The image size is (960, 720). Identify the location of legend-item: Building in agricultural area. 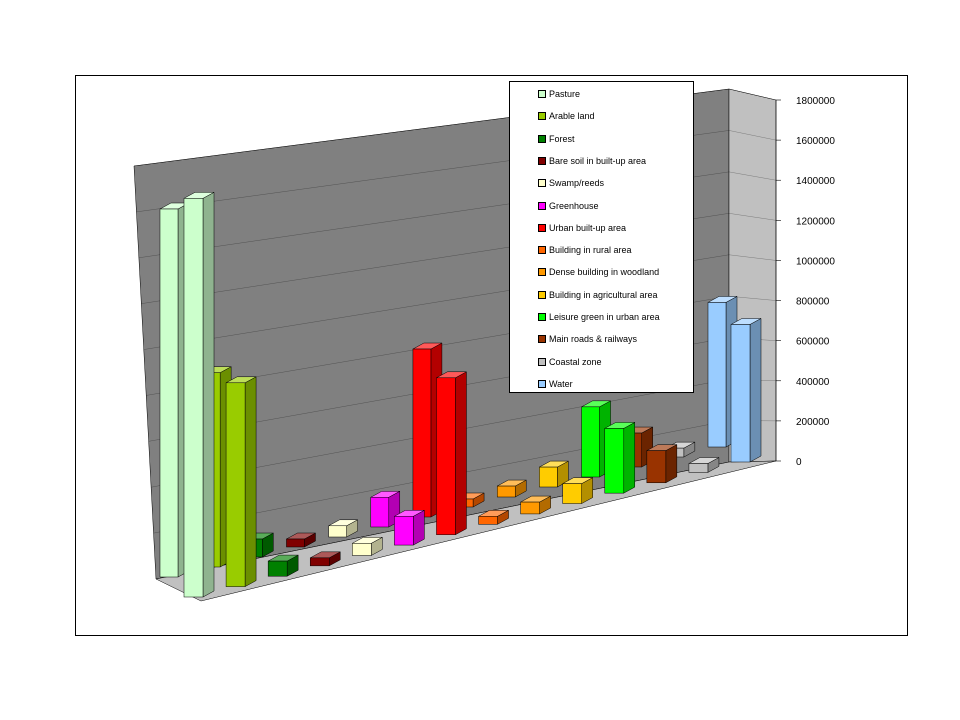
(584, 295).